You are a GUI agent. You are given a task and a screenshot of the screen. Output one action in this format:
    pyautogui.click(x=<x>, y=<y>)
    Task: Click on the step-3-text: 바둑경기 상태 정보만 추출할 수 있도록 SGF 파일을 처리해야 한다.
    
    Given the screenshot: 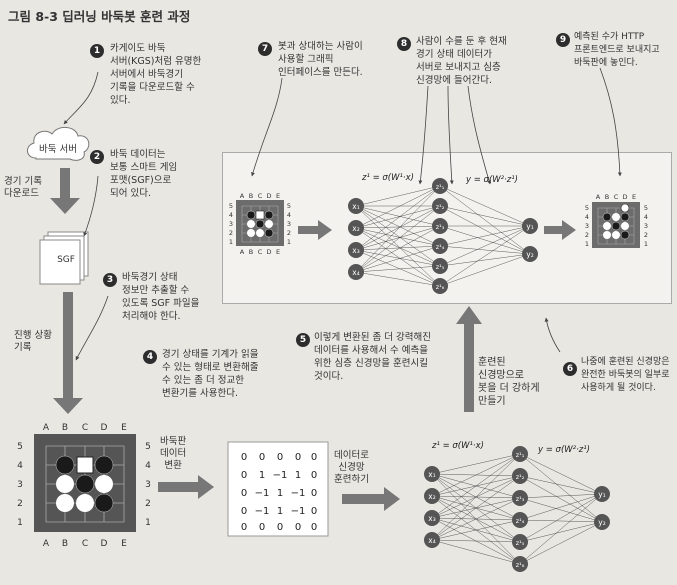 What is the action you would take?
    pyautogui.click(x=161, y=297)
    